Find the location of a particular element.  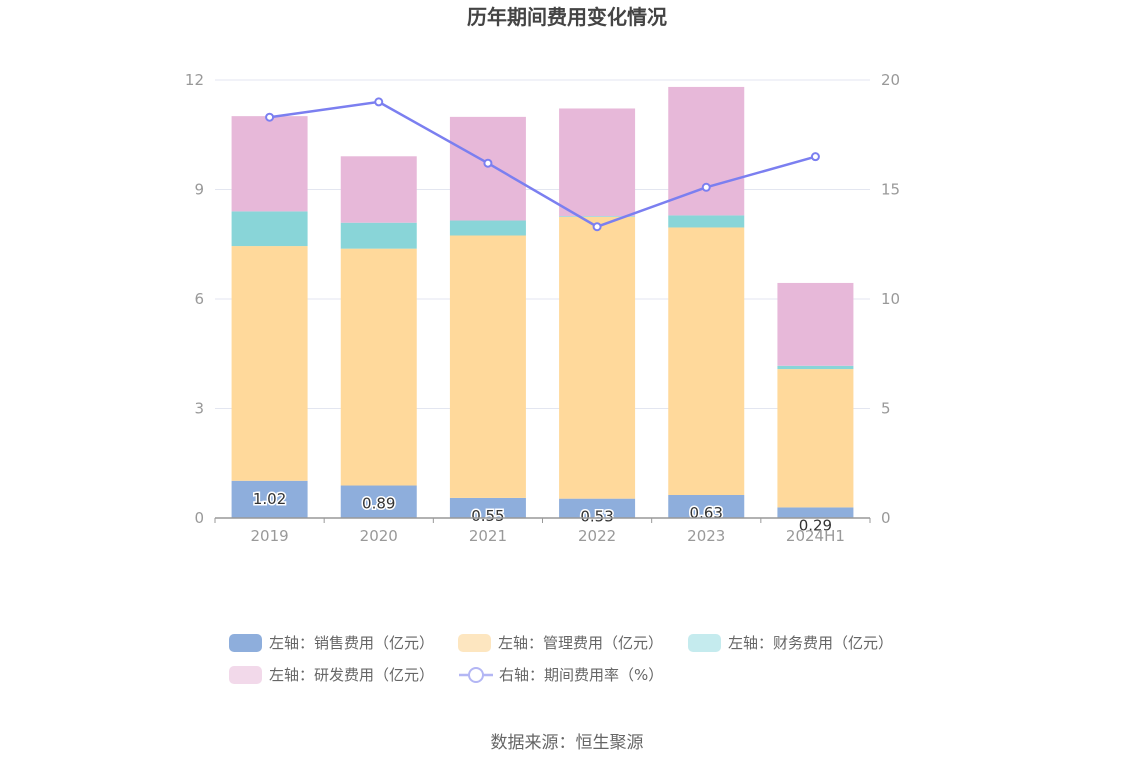

legend-point-swatch is located at coordinates (476, 675).